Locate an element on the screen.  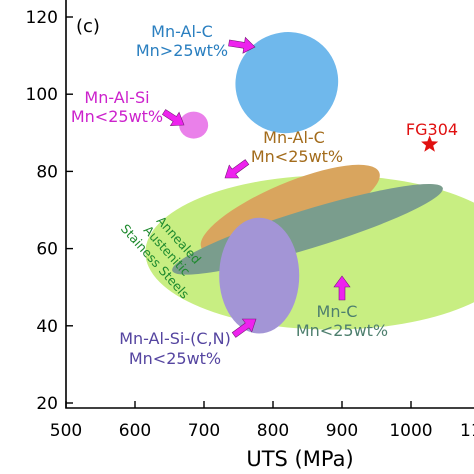
label-mn-al-si-cn-line2: Mn<25wt% is located at coordinates (175, 358).